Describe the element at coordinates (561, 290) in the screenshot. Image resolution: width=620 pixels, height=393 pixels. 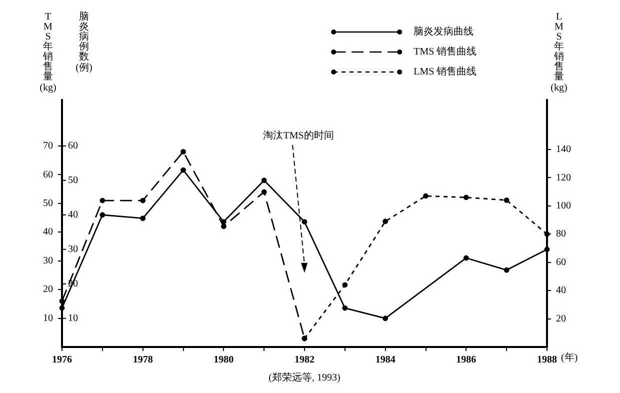
I see `y3-tick-label: 40` at that location.